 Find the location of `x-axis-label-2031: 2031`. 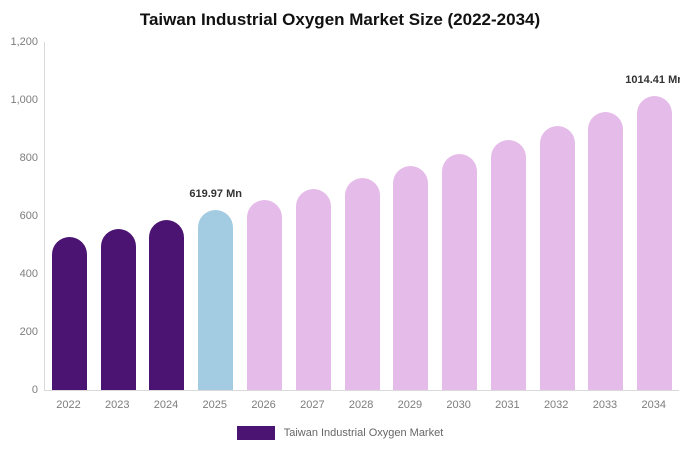

x-axis-label-2031: 2031 is located at coordinates (507, 405).